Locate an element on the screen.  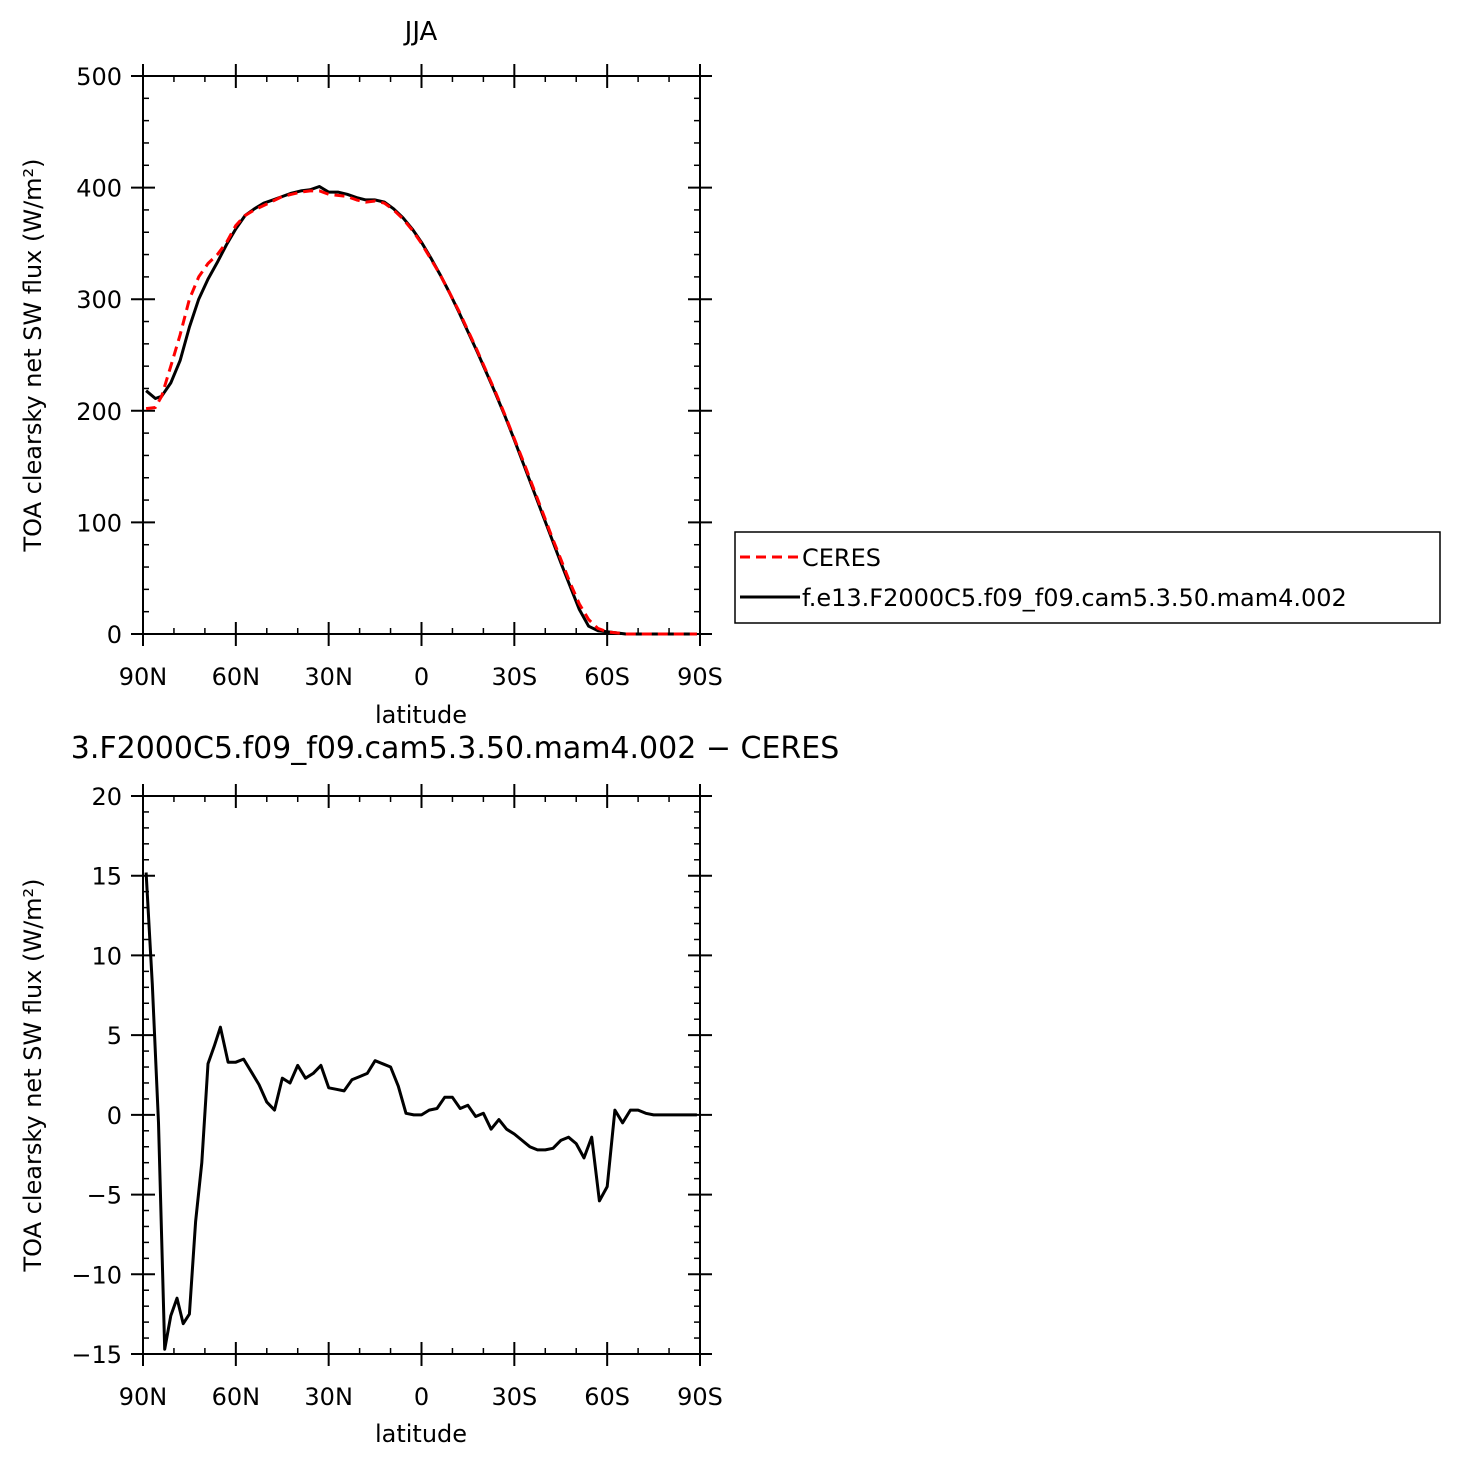
bottom-x-tick-label: 30N is located at coordinates (328, 1397).